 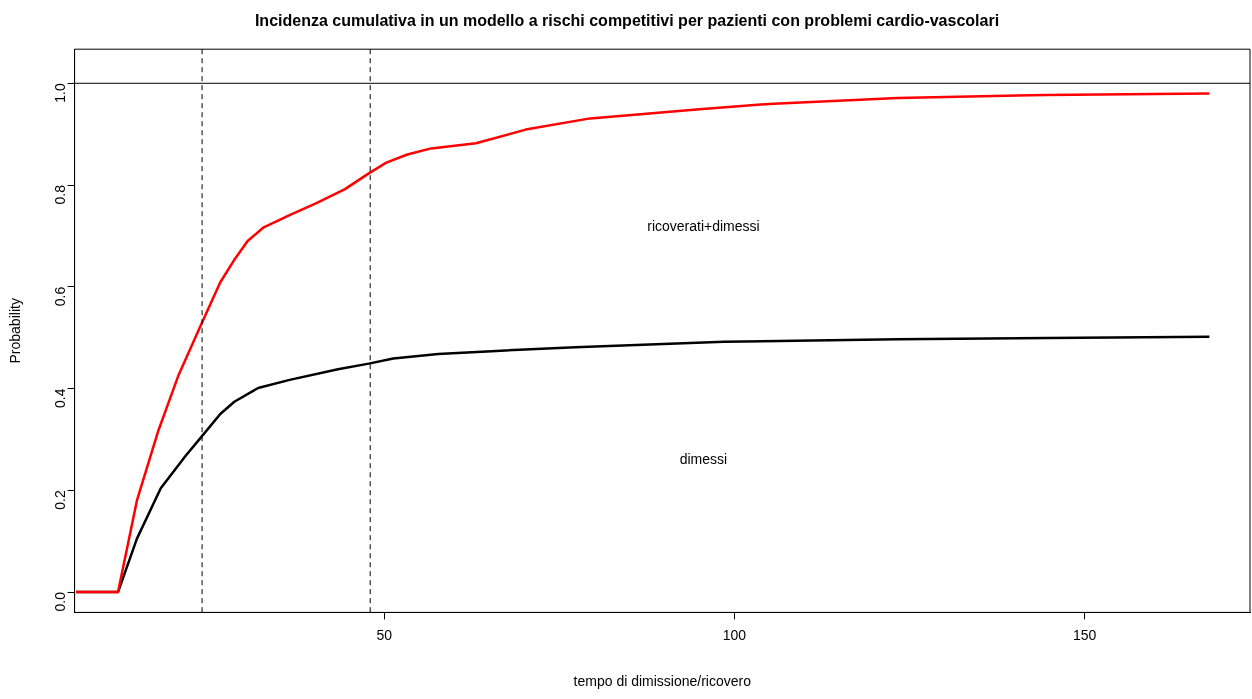 I want to click on annotation: dimessi, so click(x=703, y=458).